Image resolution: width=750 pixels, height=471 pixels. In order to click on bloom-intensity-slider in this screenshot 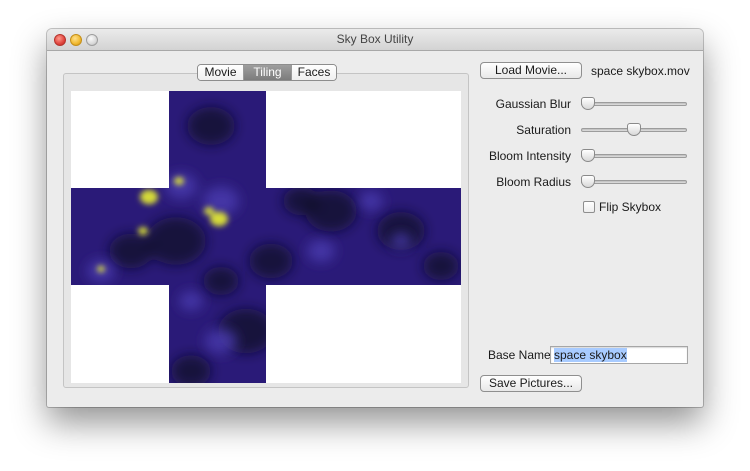, I will do `click(634, 155)`.